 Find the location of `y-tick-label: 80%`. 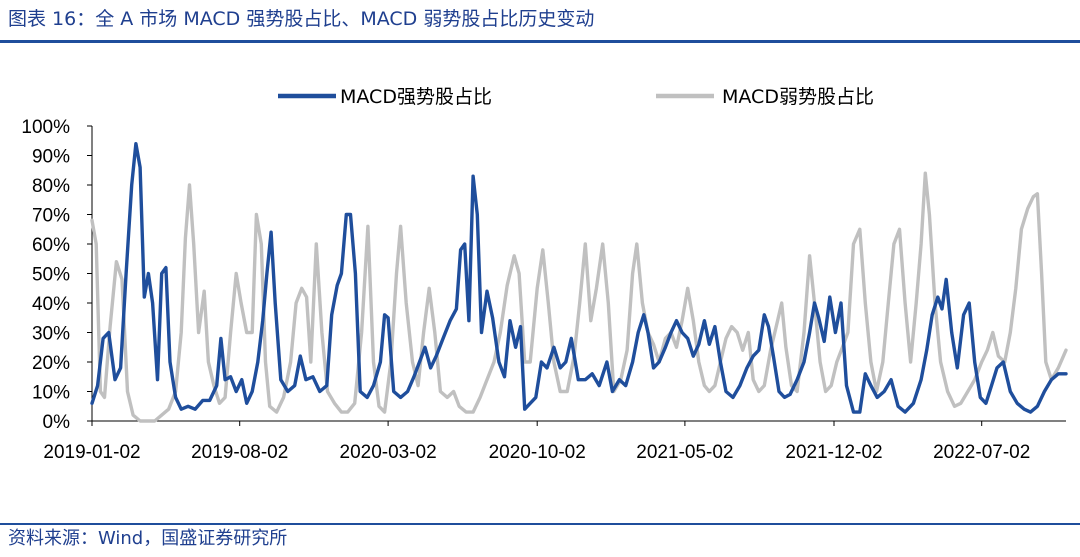

y-tick-label: 80% is located at coordinates (51, 186).